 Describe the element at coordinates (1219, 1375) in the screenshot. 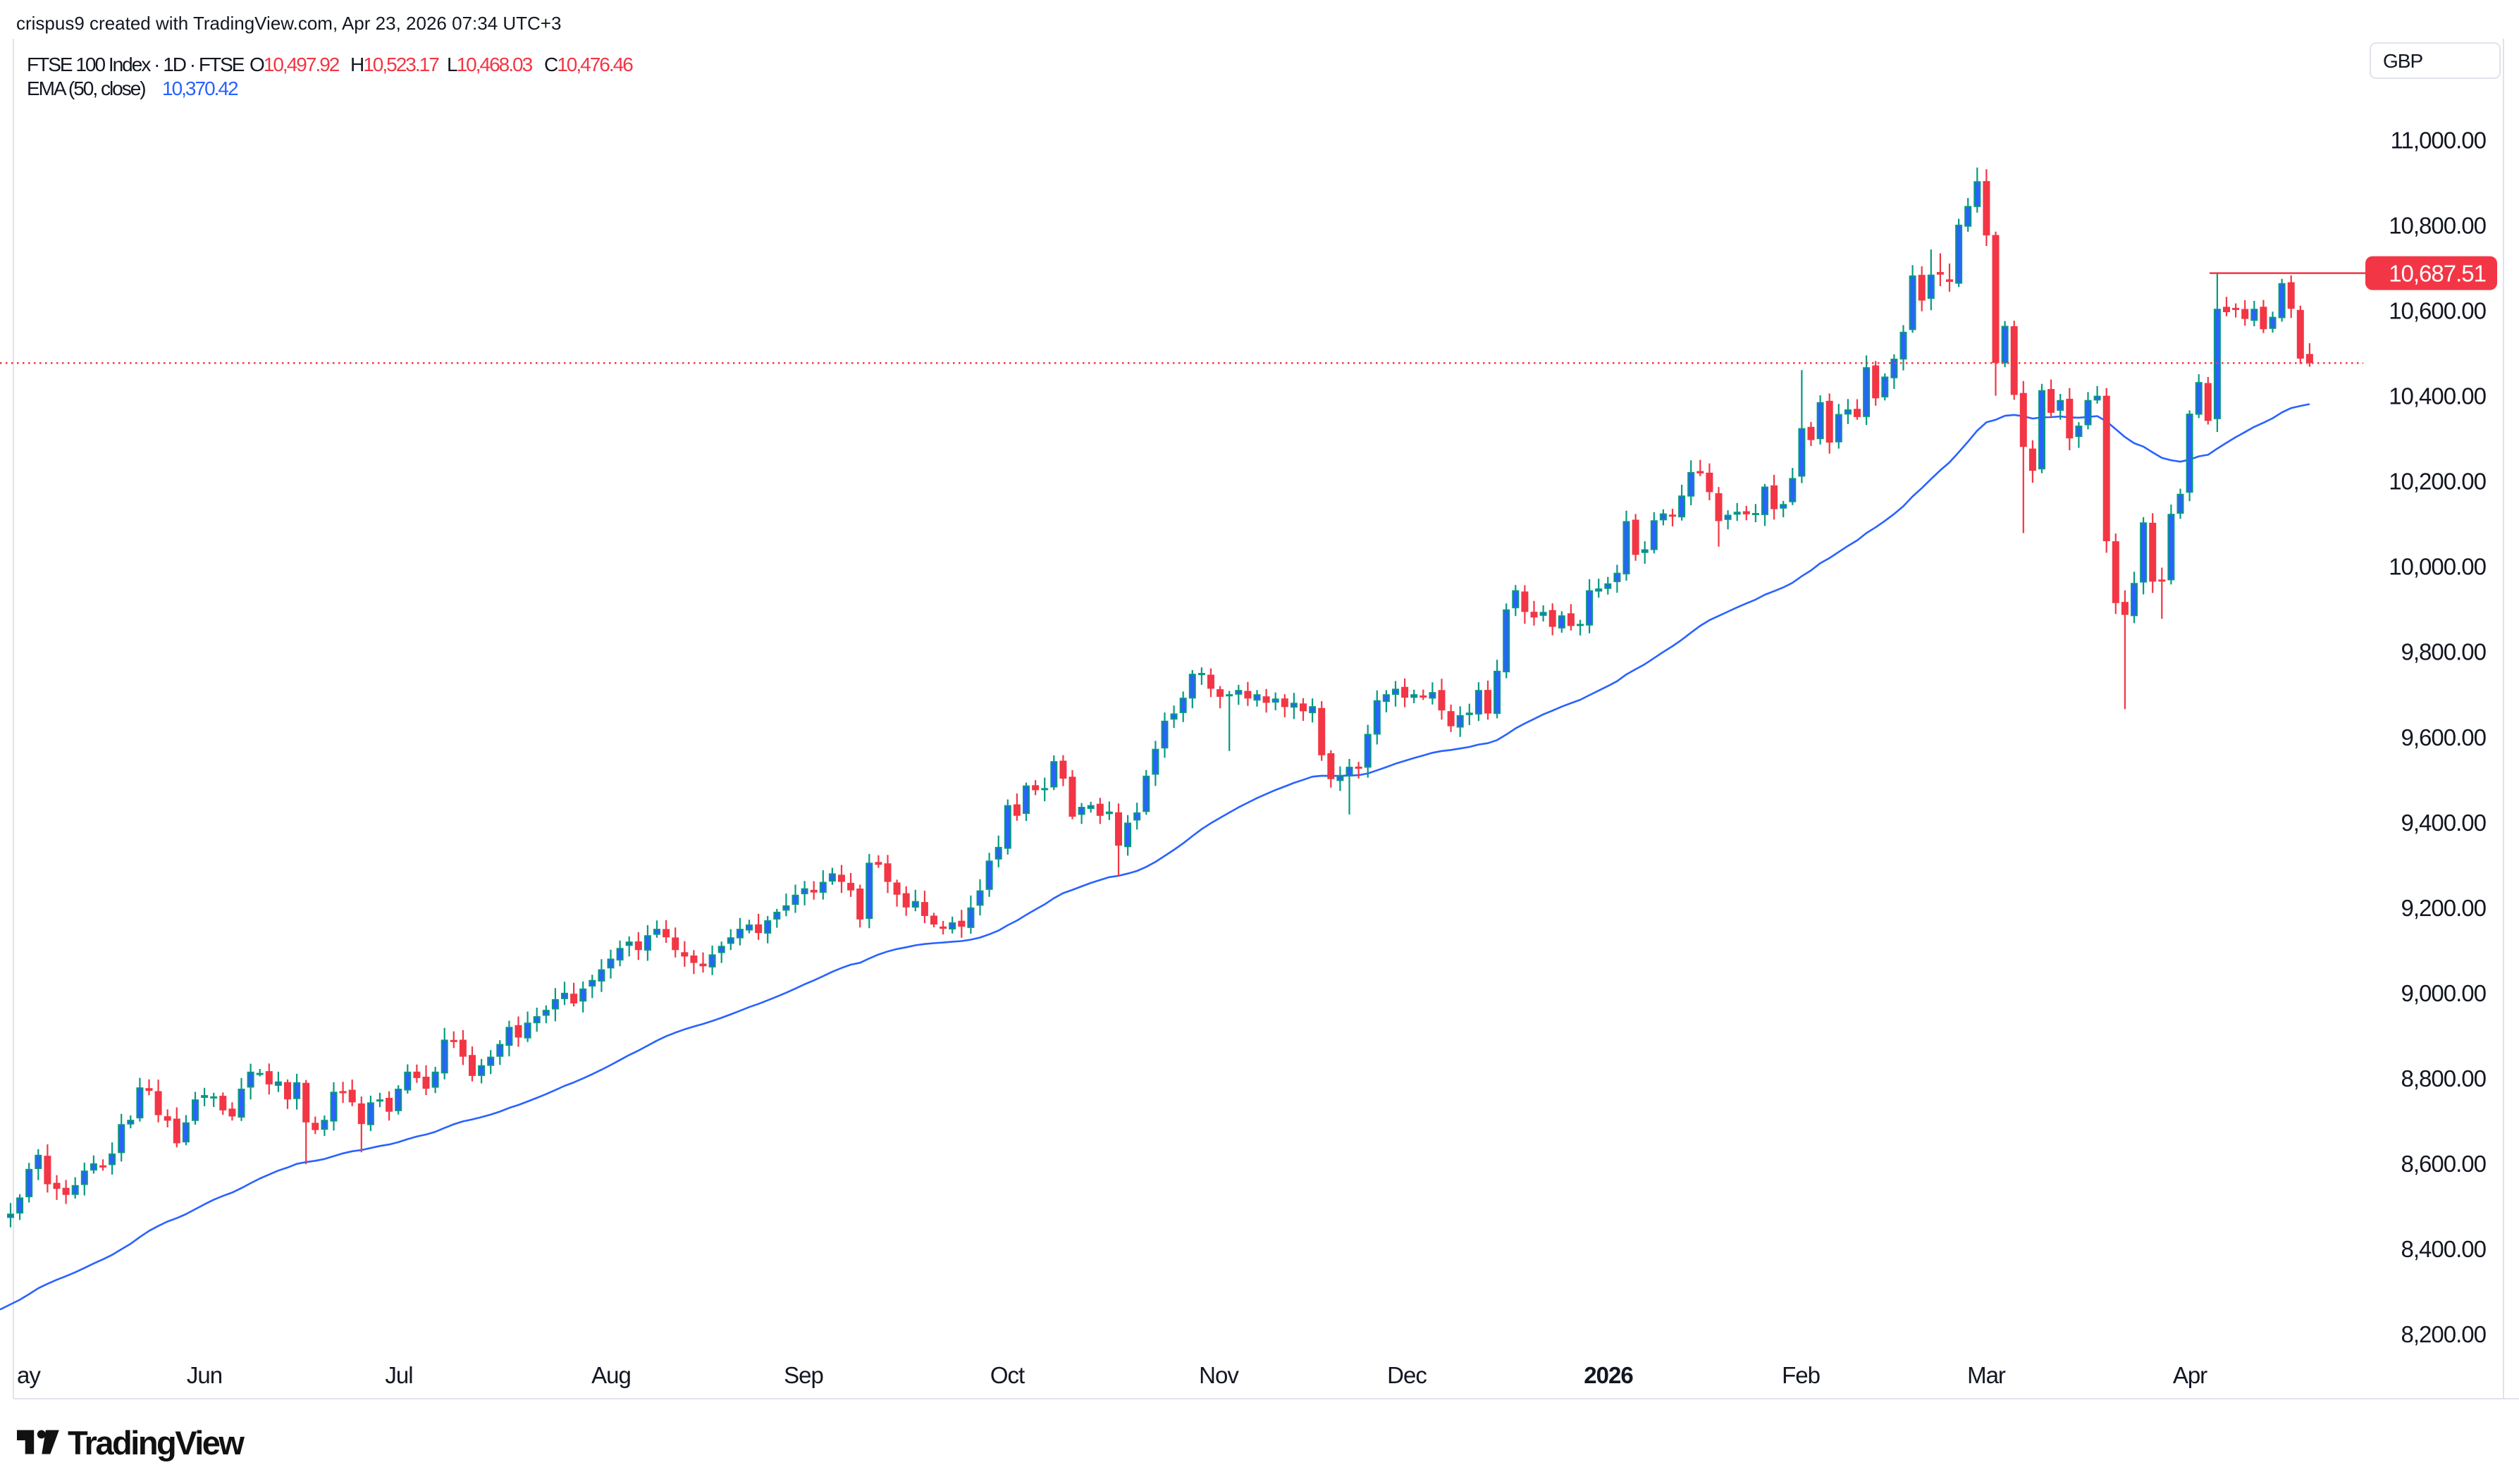

I see `svg-text: Nov` at that location.